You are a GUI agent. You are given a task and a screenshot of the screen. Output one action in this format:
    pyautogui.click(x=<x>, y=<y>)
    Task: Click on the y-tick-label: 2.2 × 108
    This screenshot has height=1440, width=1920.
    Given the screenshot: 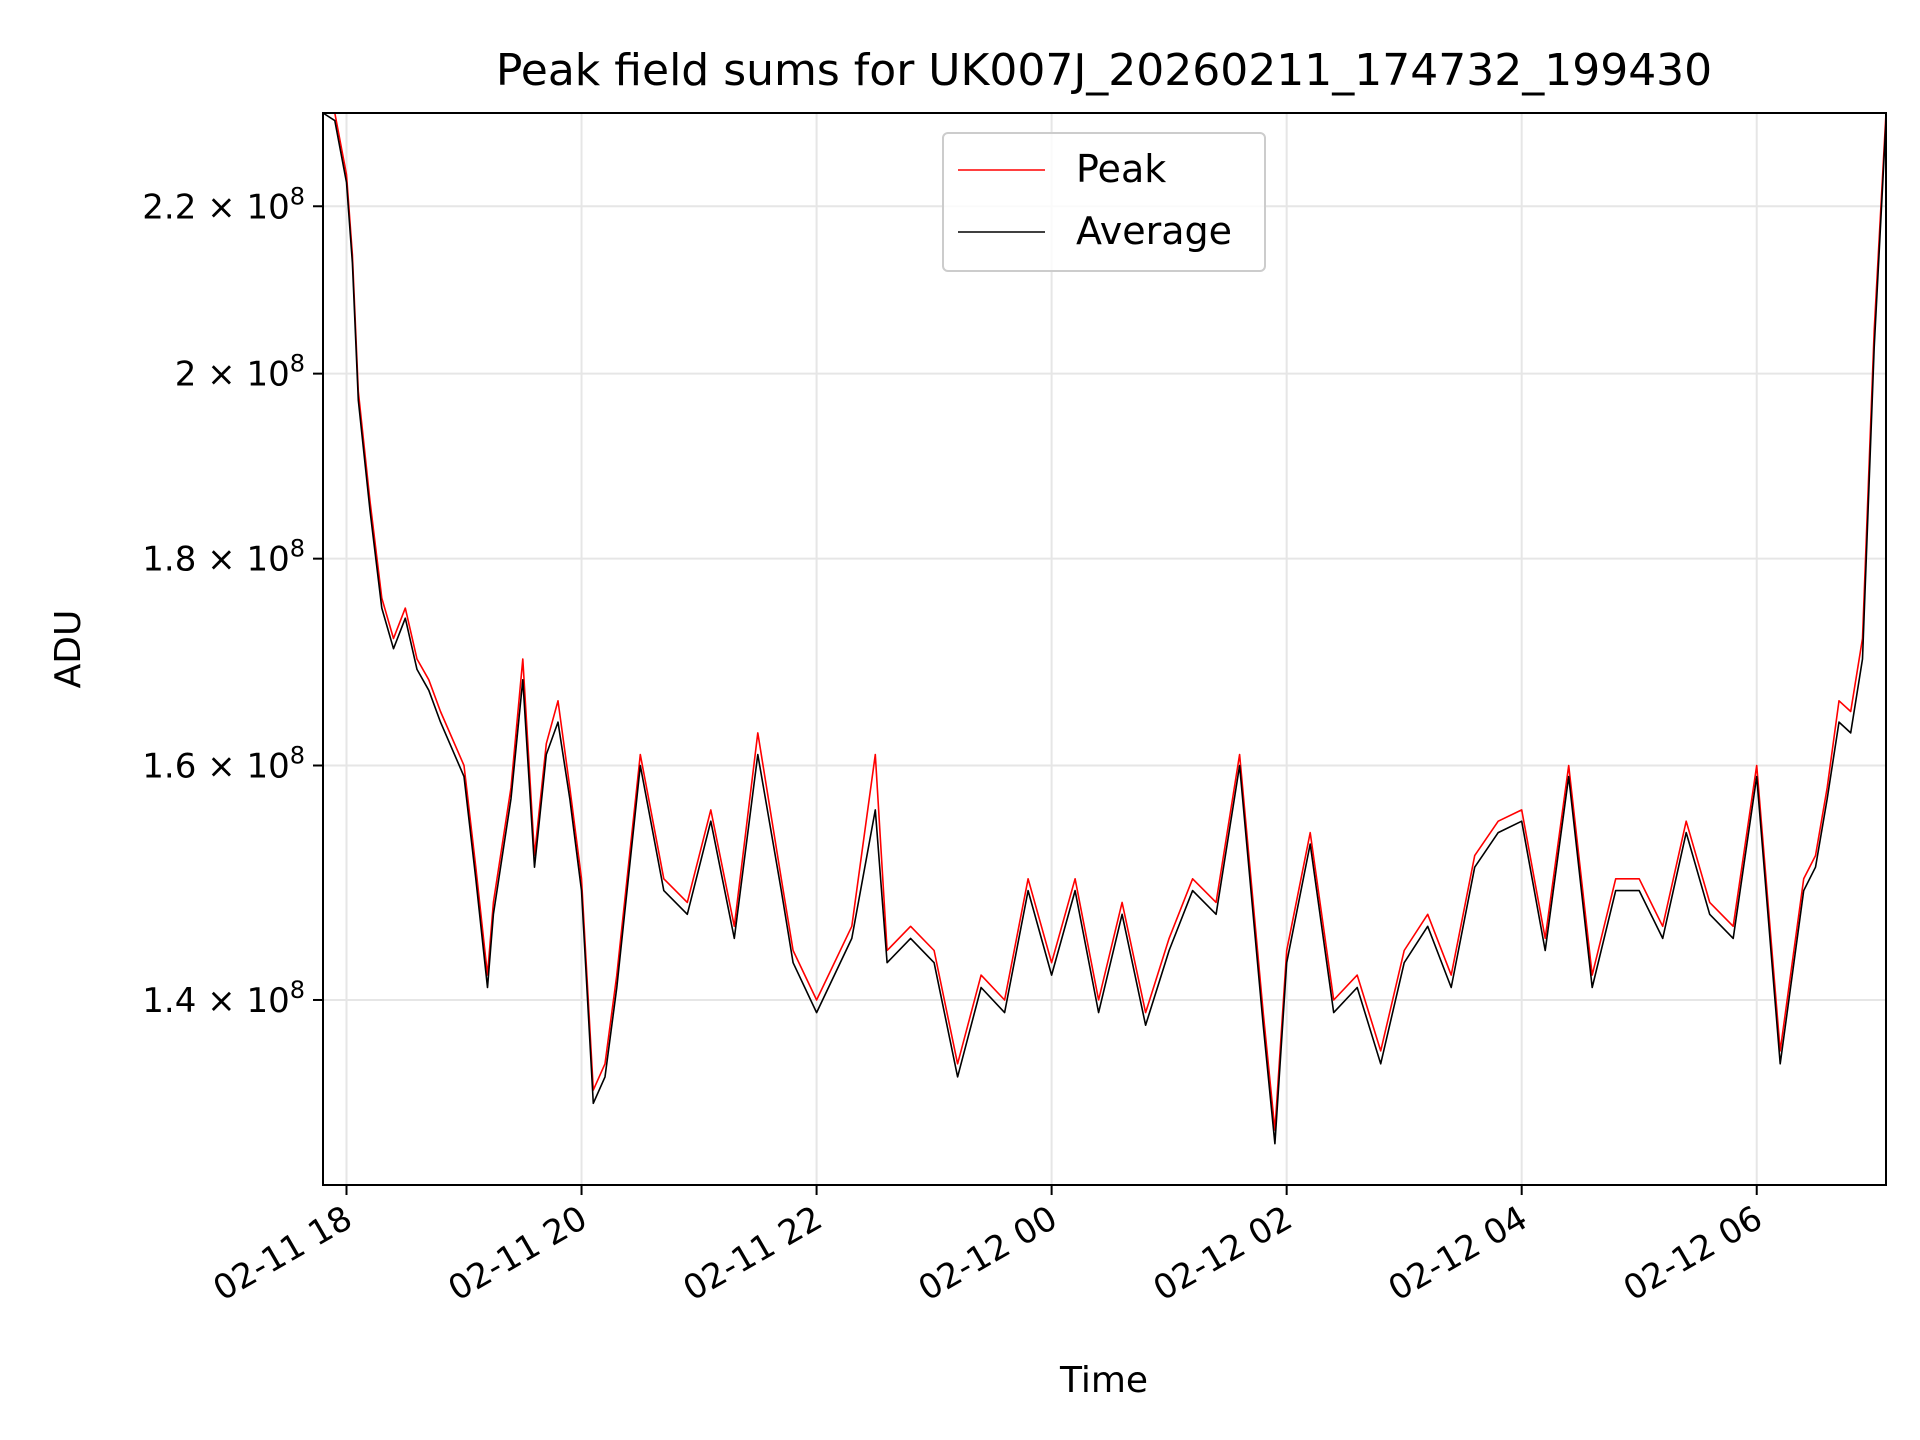 What is the action you would take?
    pyautogui.click(x=223, y=204)
    